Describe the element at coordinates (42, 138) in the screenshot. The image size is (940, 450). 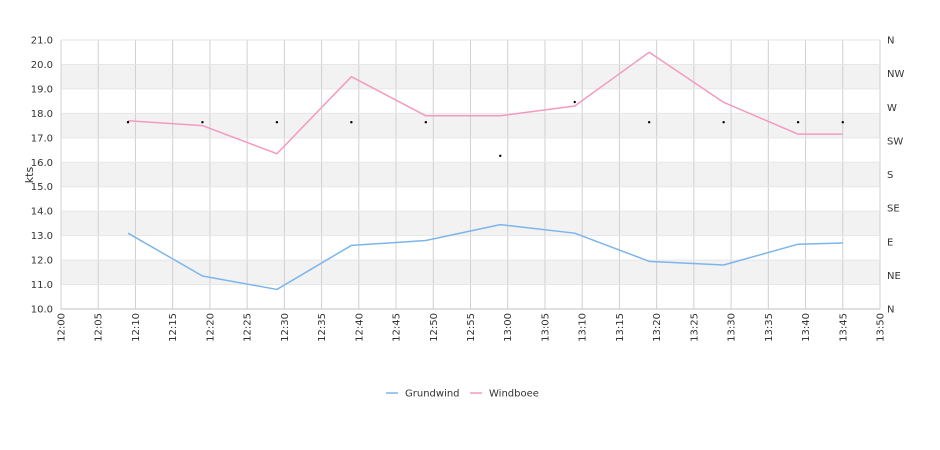
I see `y-tick-label: 17.0` at that location.